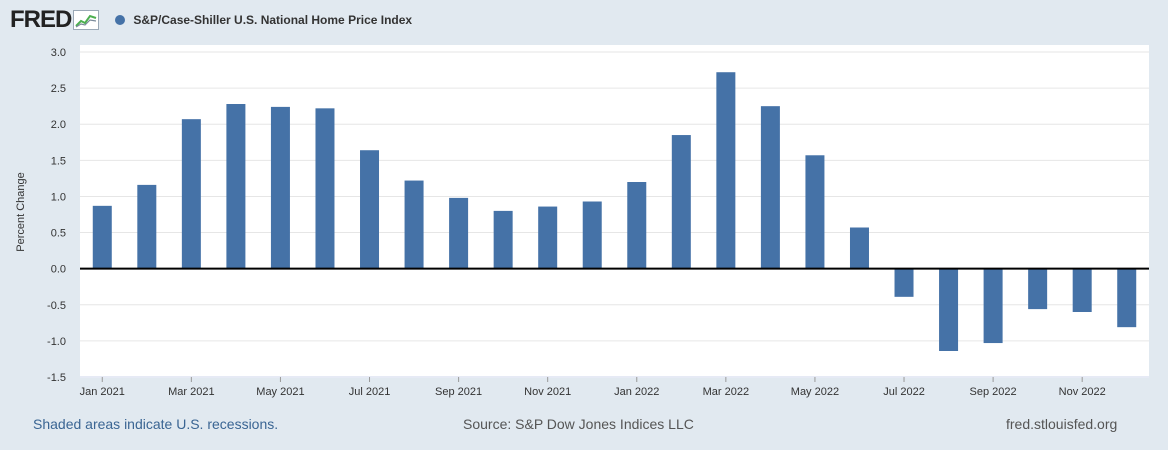 The width and height of the screenshot is (1168, 450). I want to click on fred-logo: FRED, so click(41, 19).